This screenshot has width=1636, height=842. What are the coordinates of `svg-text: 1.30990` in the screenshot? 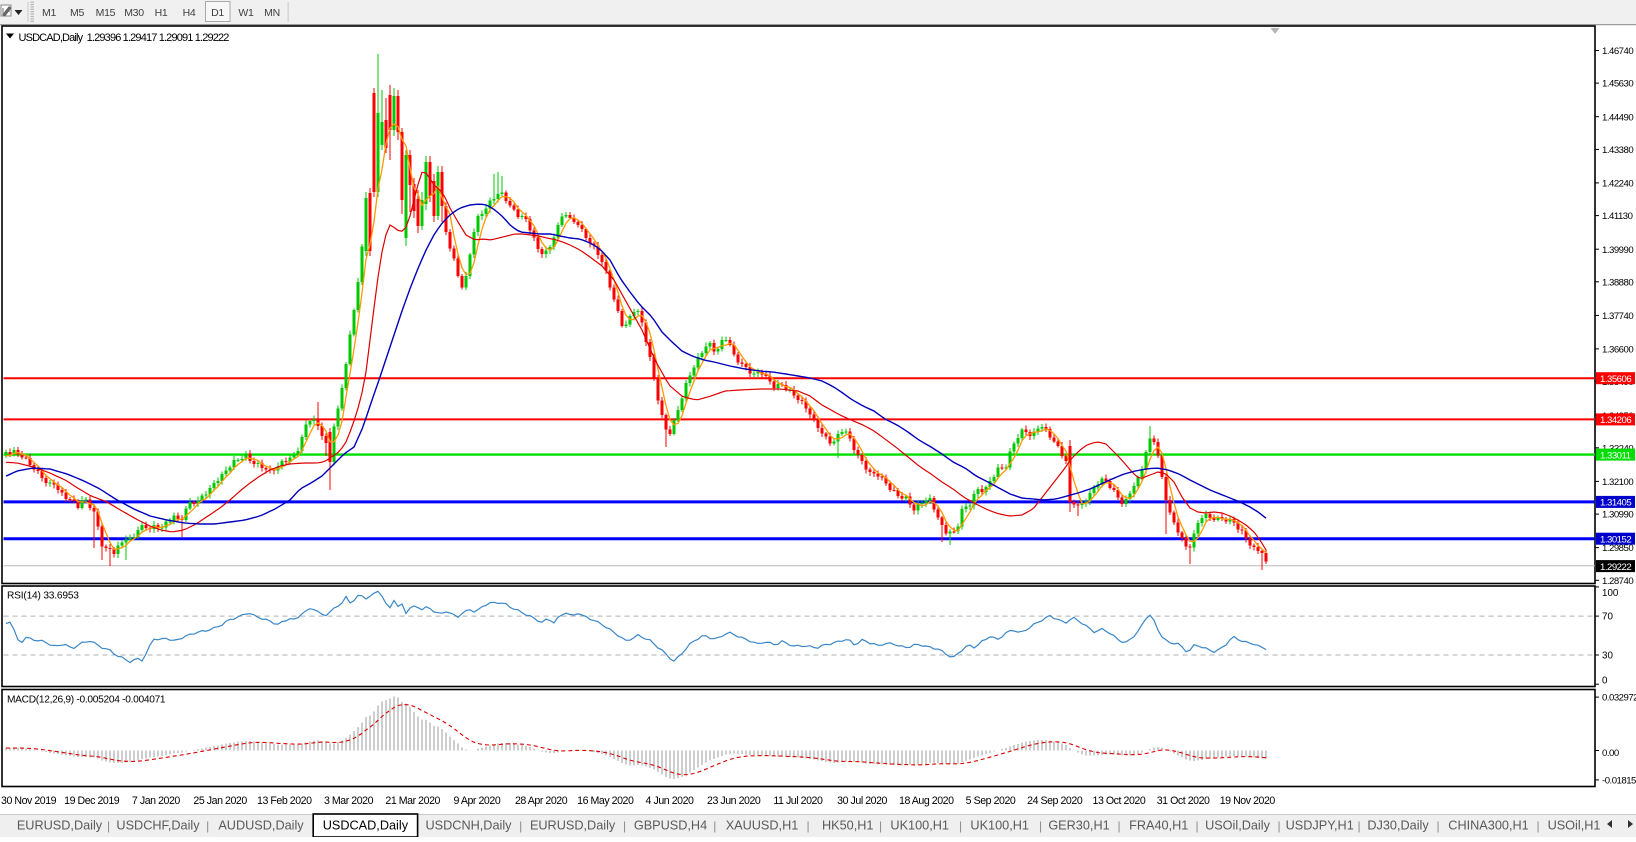 It's located at (1617, 515).